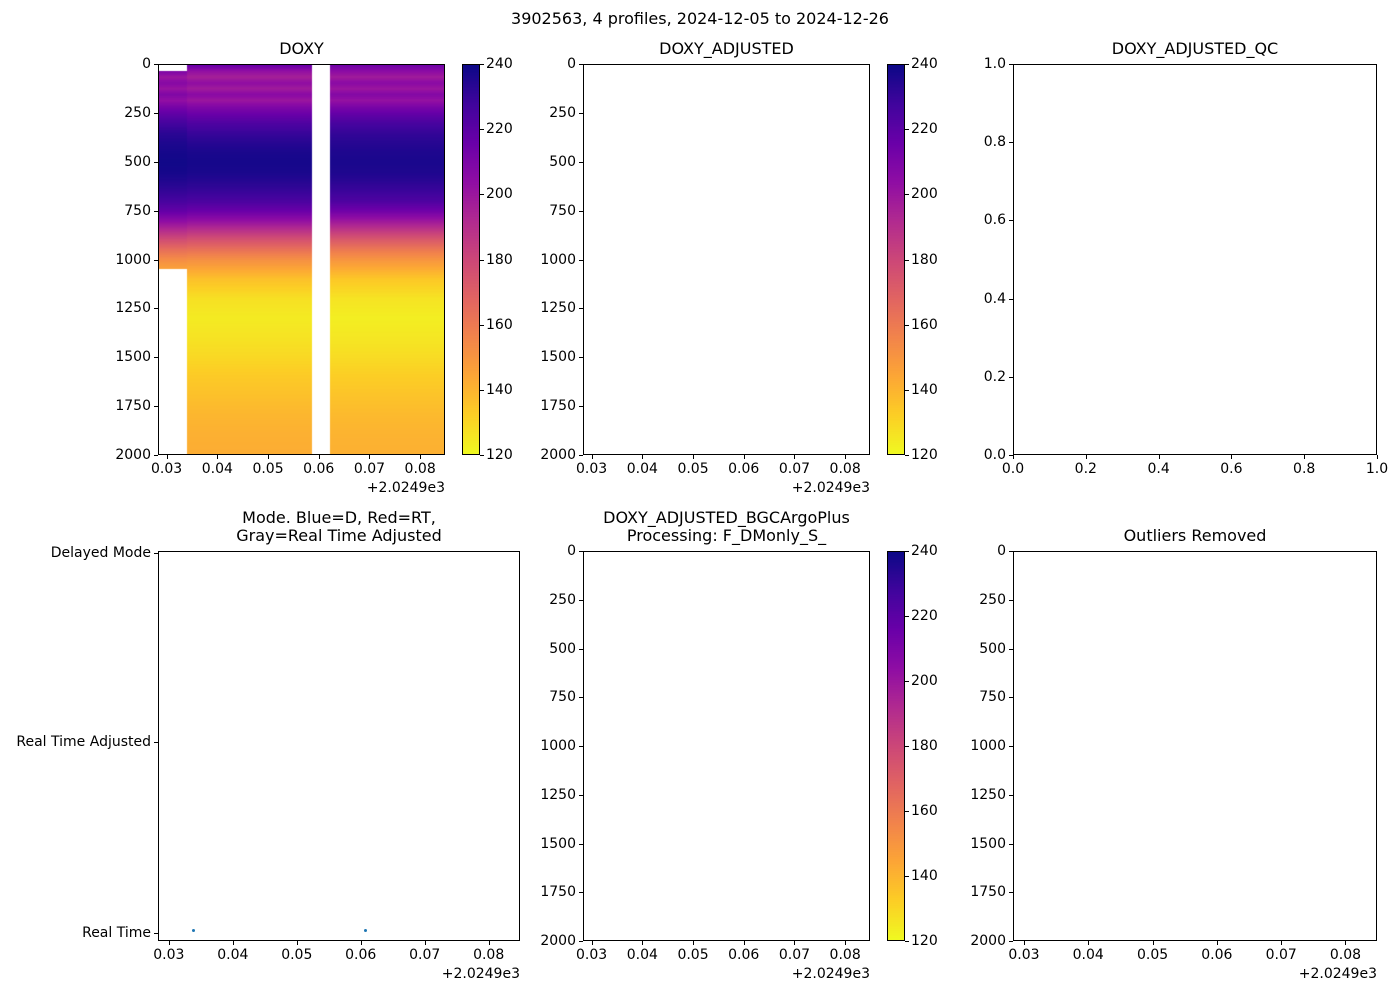  I want to click on outliers-title: Outliers Removed, so click(1195, 535).